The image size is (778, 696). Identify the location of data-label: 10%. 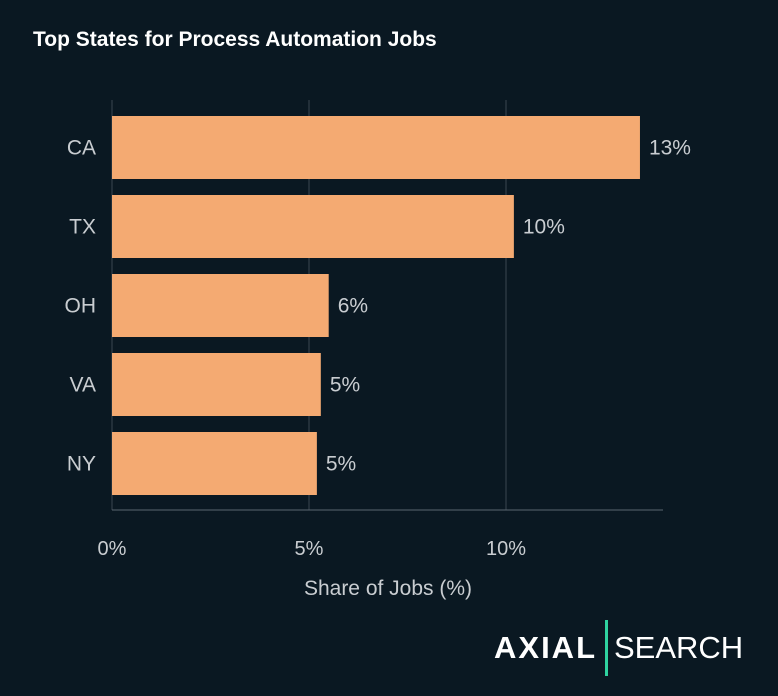
(544, 227).